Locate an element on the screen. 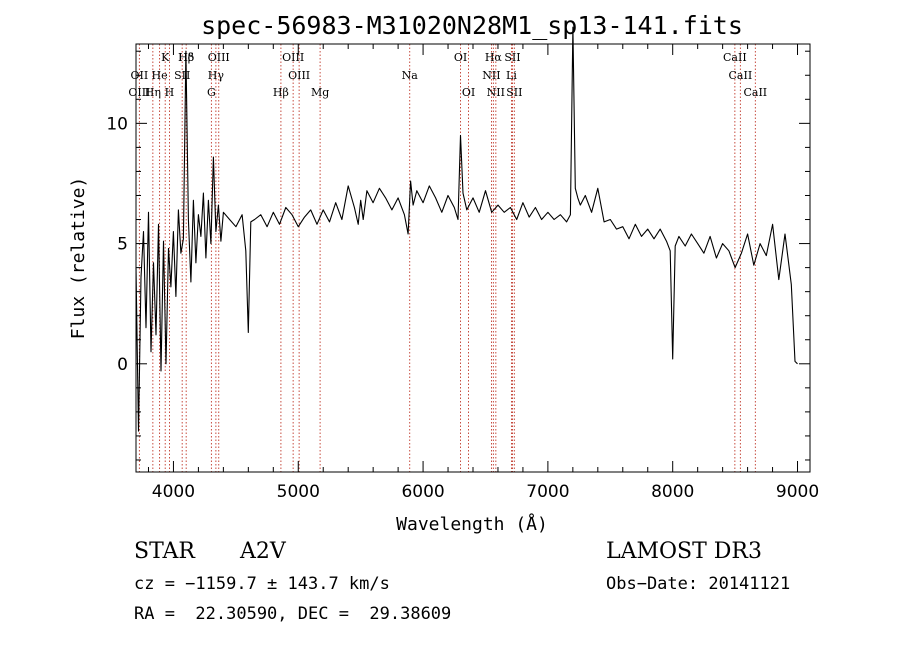  line-marker-label: Na is located at coordinates (410, 75).